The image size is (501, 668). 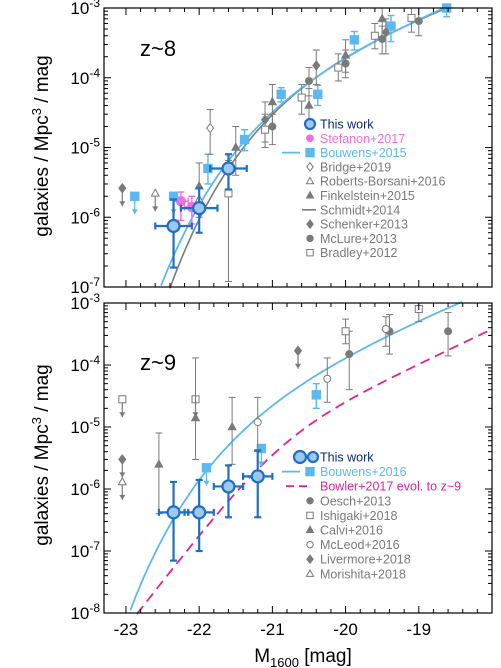 I want to click on y-tick-label-exp: -3, so click(x=94, y=298).